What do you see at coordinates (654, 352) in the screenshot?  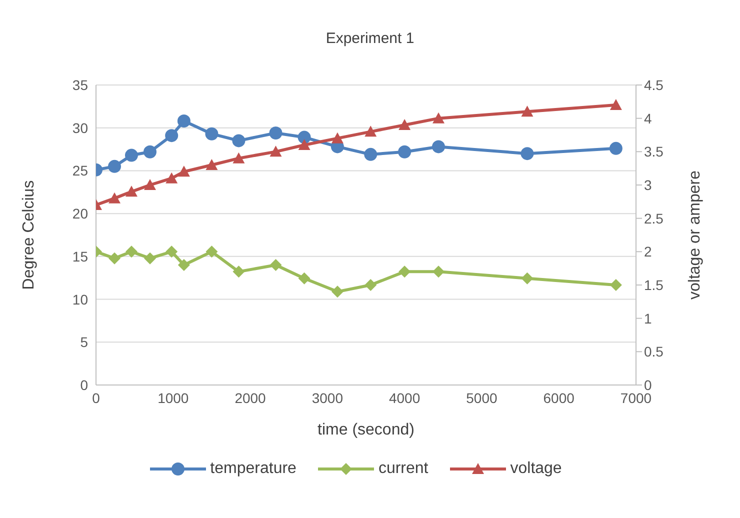 I see `y2-tick-label: 0.5` at bounding box center [654, 352].